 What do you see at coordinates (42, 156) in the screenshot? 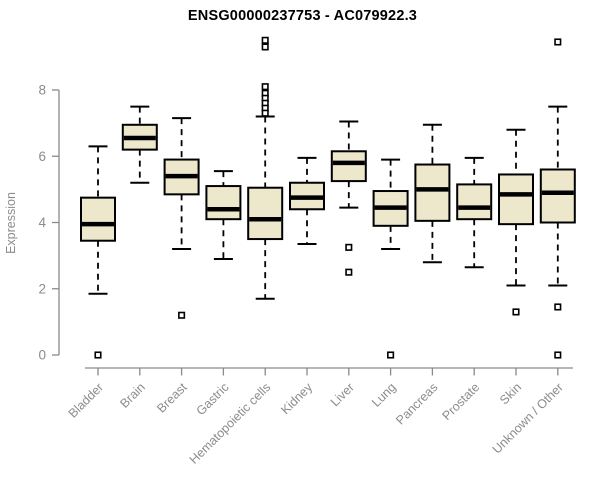
I see `y-tick-label: 6` at bounding box center [42, 156].